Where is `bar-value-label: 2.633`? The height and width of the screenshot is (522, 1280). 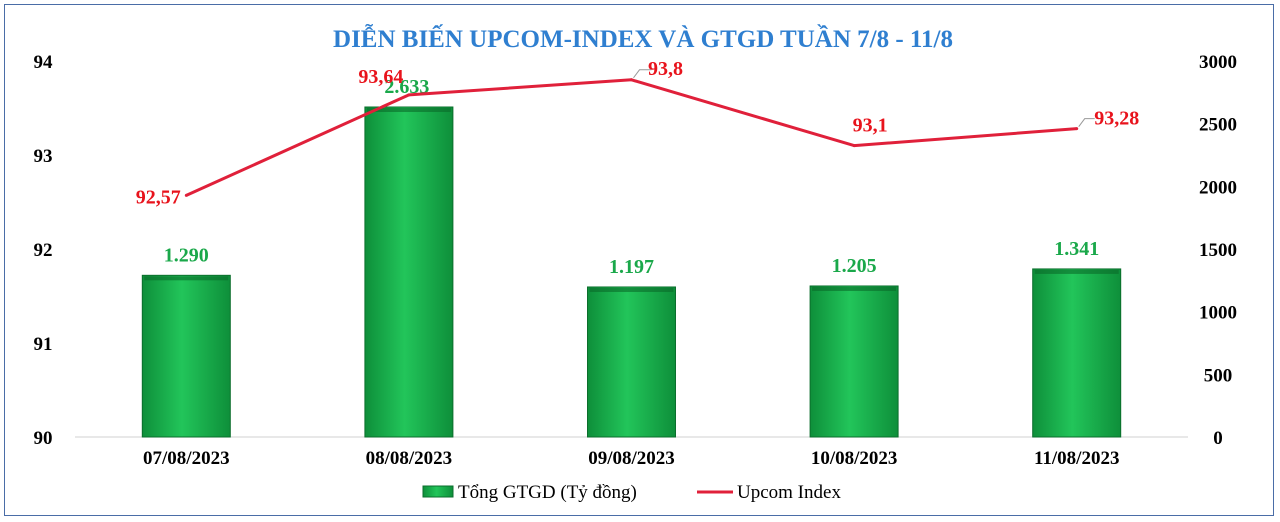 bar-value-label: 2.633 is located at coordinates (406, 87).